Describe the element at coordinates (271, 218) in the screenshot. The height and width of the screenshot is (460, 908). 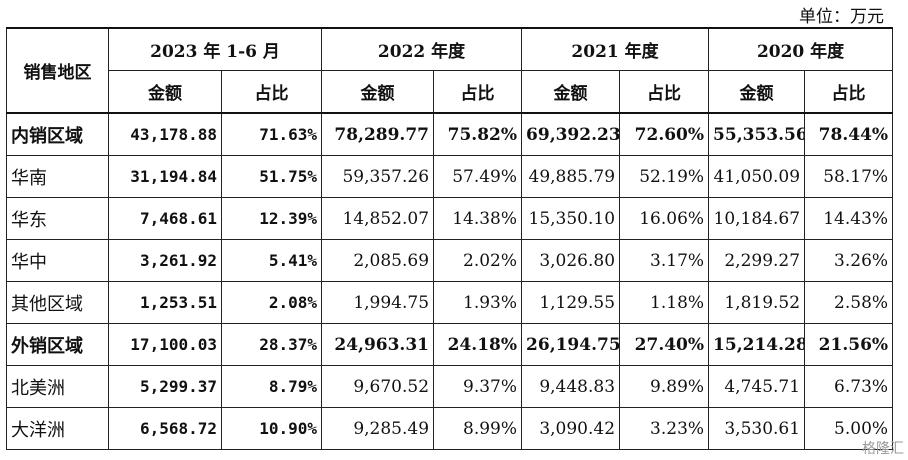
I see `ratio-cell: 12.39%` at that location.